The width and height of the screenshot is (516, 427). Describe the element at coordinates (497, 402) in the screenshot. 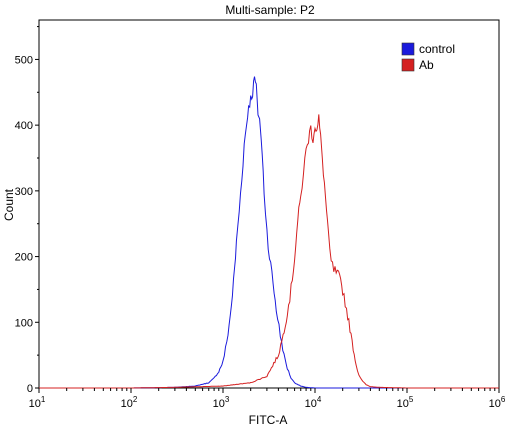

I see `x-tick-label: 10⁶` at that location.